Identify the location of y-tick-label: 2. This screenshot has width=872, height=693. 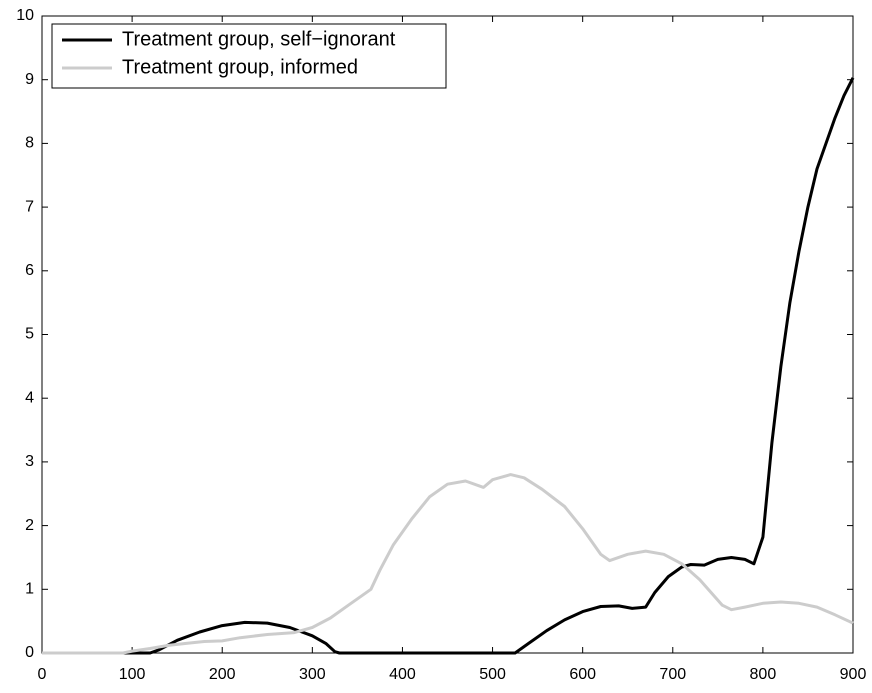
(29, 525).